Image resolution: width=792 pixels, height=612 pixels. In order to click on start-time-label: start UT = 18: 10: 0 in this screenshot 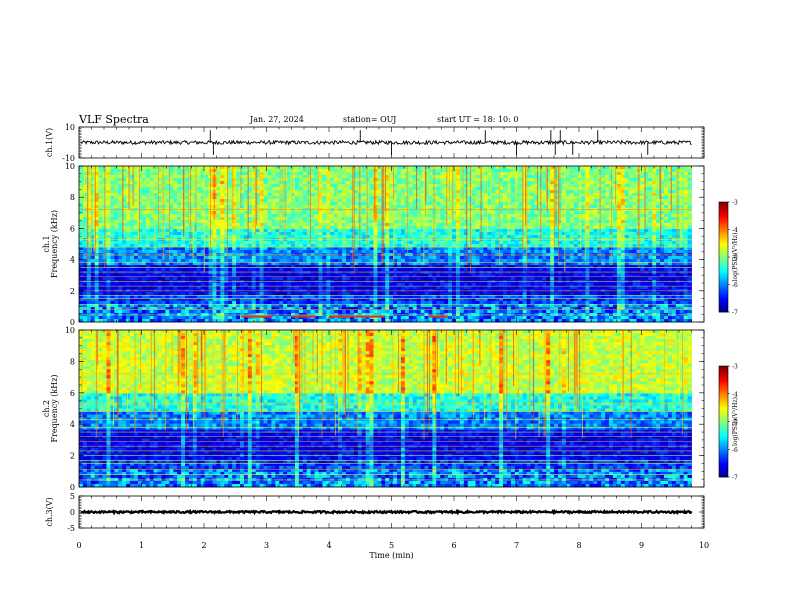, I will do `click(478, 119)`.